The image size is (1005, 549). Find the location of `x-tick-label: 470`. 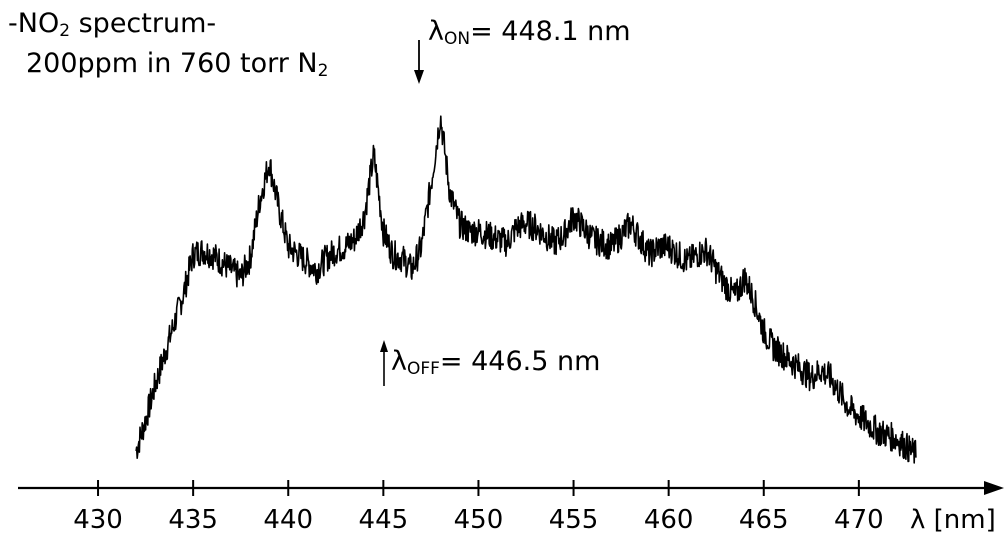

x-tick-label: 470 is located at coordinates (859, 520).